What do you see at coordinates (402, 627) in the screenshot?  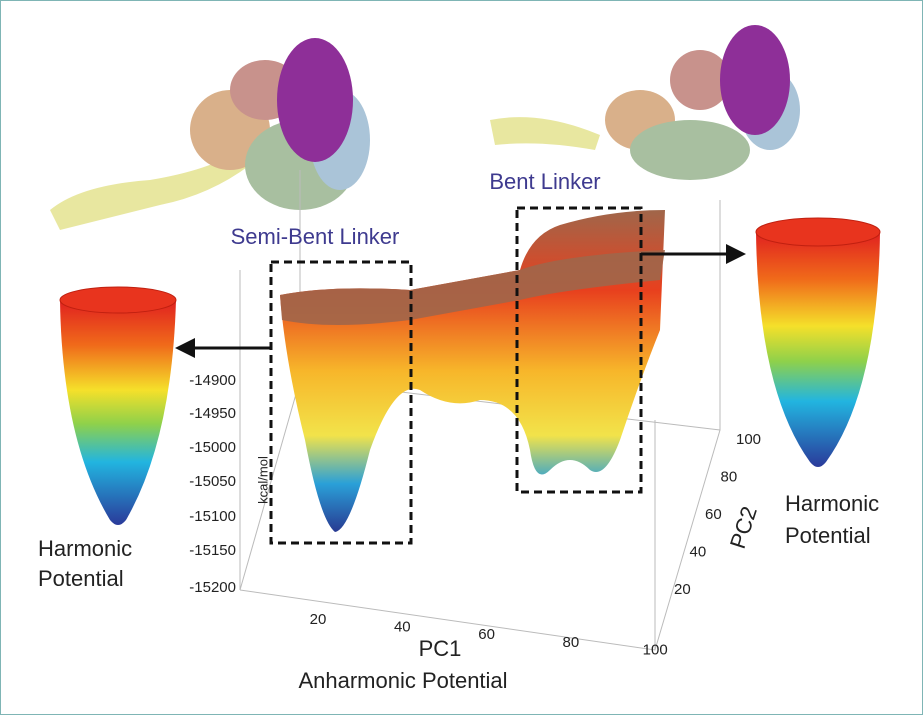 I see `x-tick-label: 40` at bounding box center [402, 627].